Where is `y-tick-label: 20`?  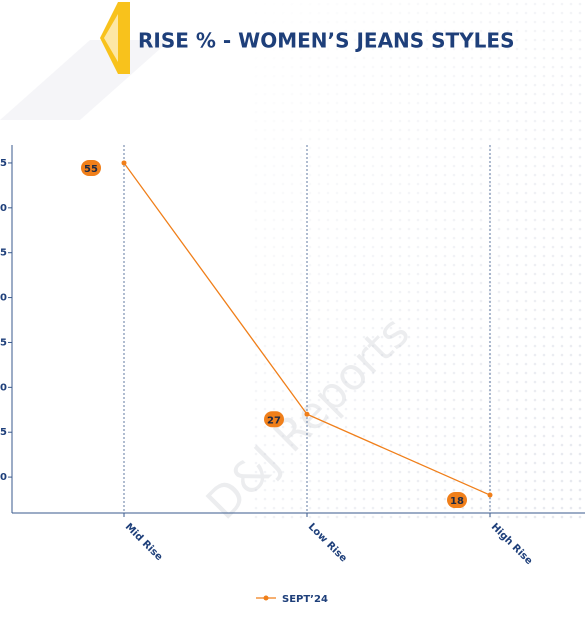 y-tick-label: 20 is located at coordinates (3, 477).